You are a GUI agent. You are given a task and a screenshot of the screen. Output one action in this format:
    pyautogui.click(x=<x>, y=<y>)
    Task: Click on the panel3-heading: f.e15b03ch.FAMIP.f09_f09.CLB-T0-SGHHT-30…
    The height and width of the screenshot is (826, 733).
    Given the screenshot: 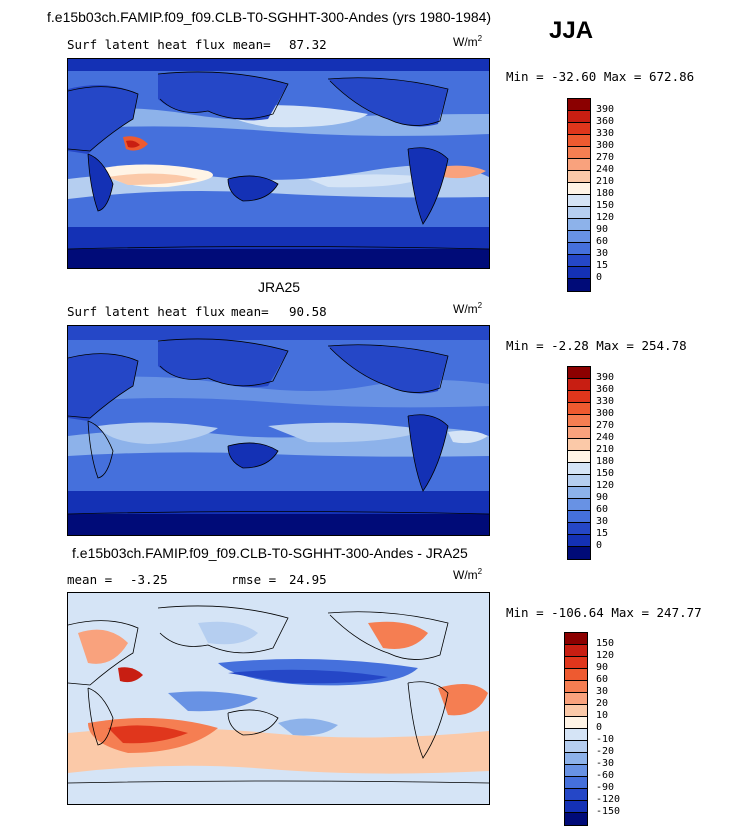 What is the action you would take?
    pyautogui.click(x=270, y=553)
    